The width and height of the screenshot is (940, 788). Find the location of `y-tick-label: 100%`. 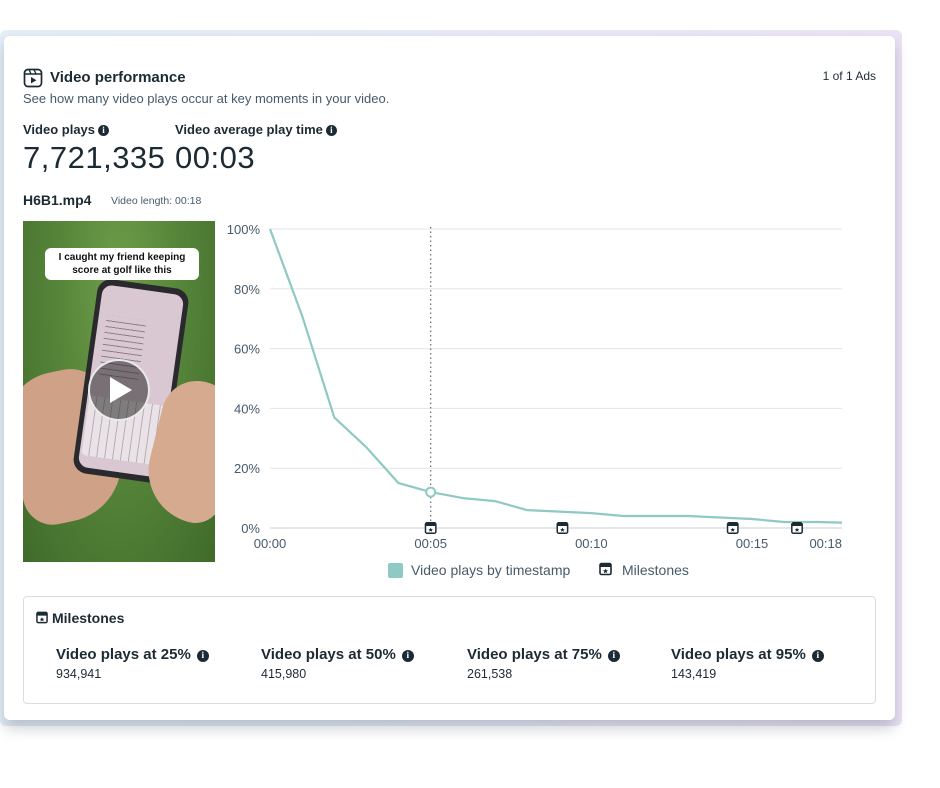

y-tick-label: 100% is located at coordinates (244, 229).